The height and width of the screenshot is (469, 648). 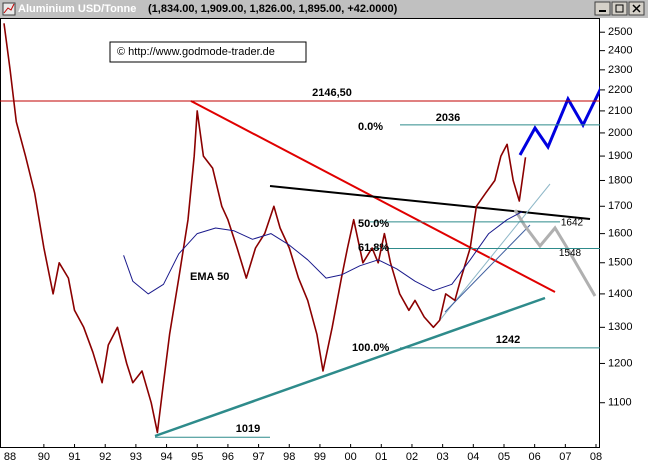 I want to click on x-tick-label: 93, so click(x=136, y=457).